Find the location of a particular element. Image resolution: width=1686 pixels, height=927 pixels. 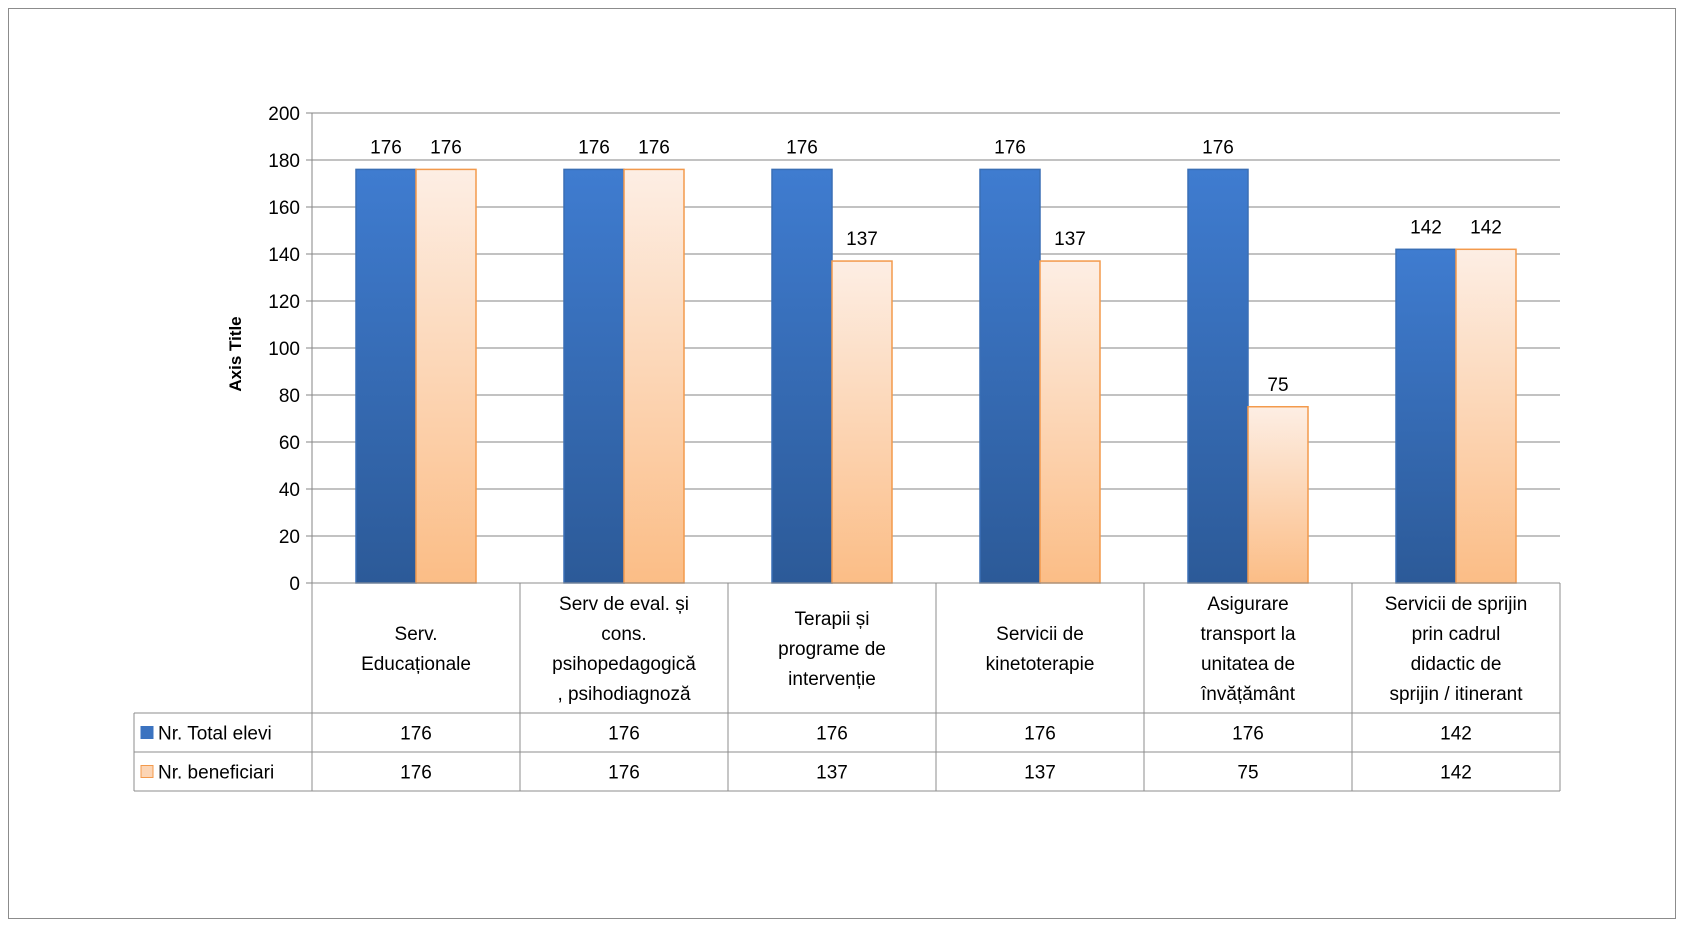

y-tick-label: 60 is located at coordinates (289, 443).